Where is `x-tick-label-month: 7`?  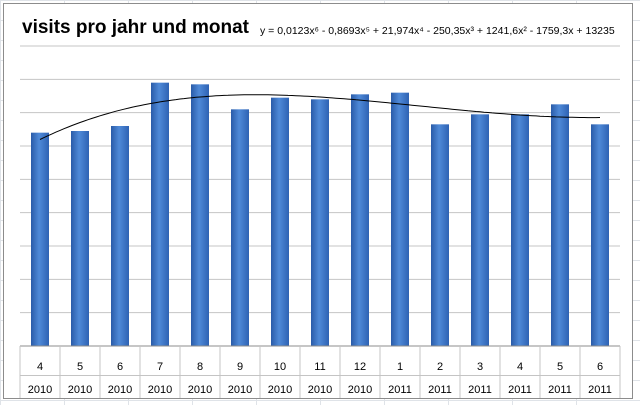 x-tick-label-month: 7 is located at coordinates (160, 367).